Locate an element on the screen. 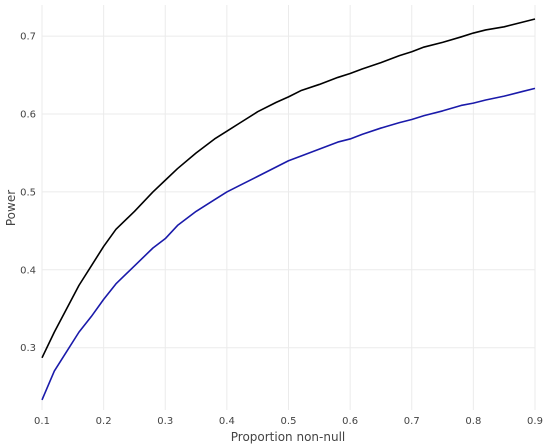 The width and height of the screenshot is (550, 447). x-tick-label: 0.3 is located at coordinates (165, 421).